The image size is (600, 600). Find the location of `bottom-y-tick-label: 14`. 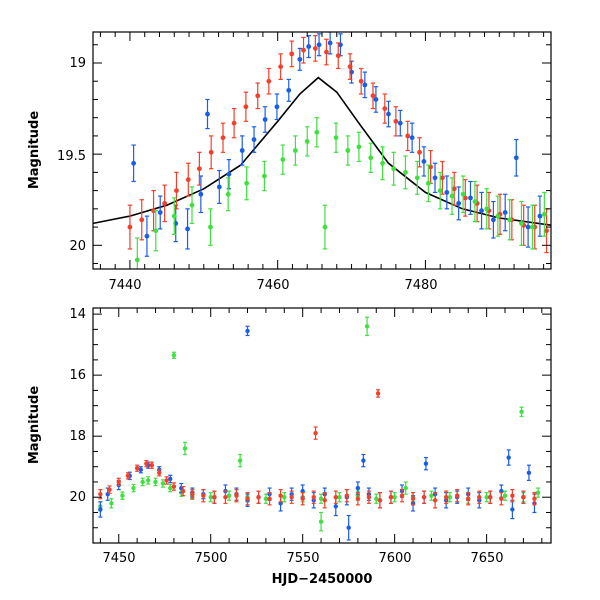

bottom-y-tick-label: 14 is located at coordinates (77, 314).